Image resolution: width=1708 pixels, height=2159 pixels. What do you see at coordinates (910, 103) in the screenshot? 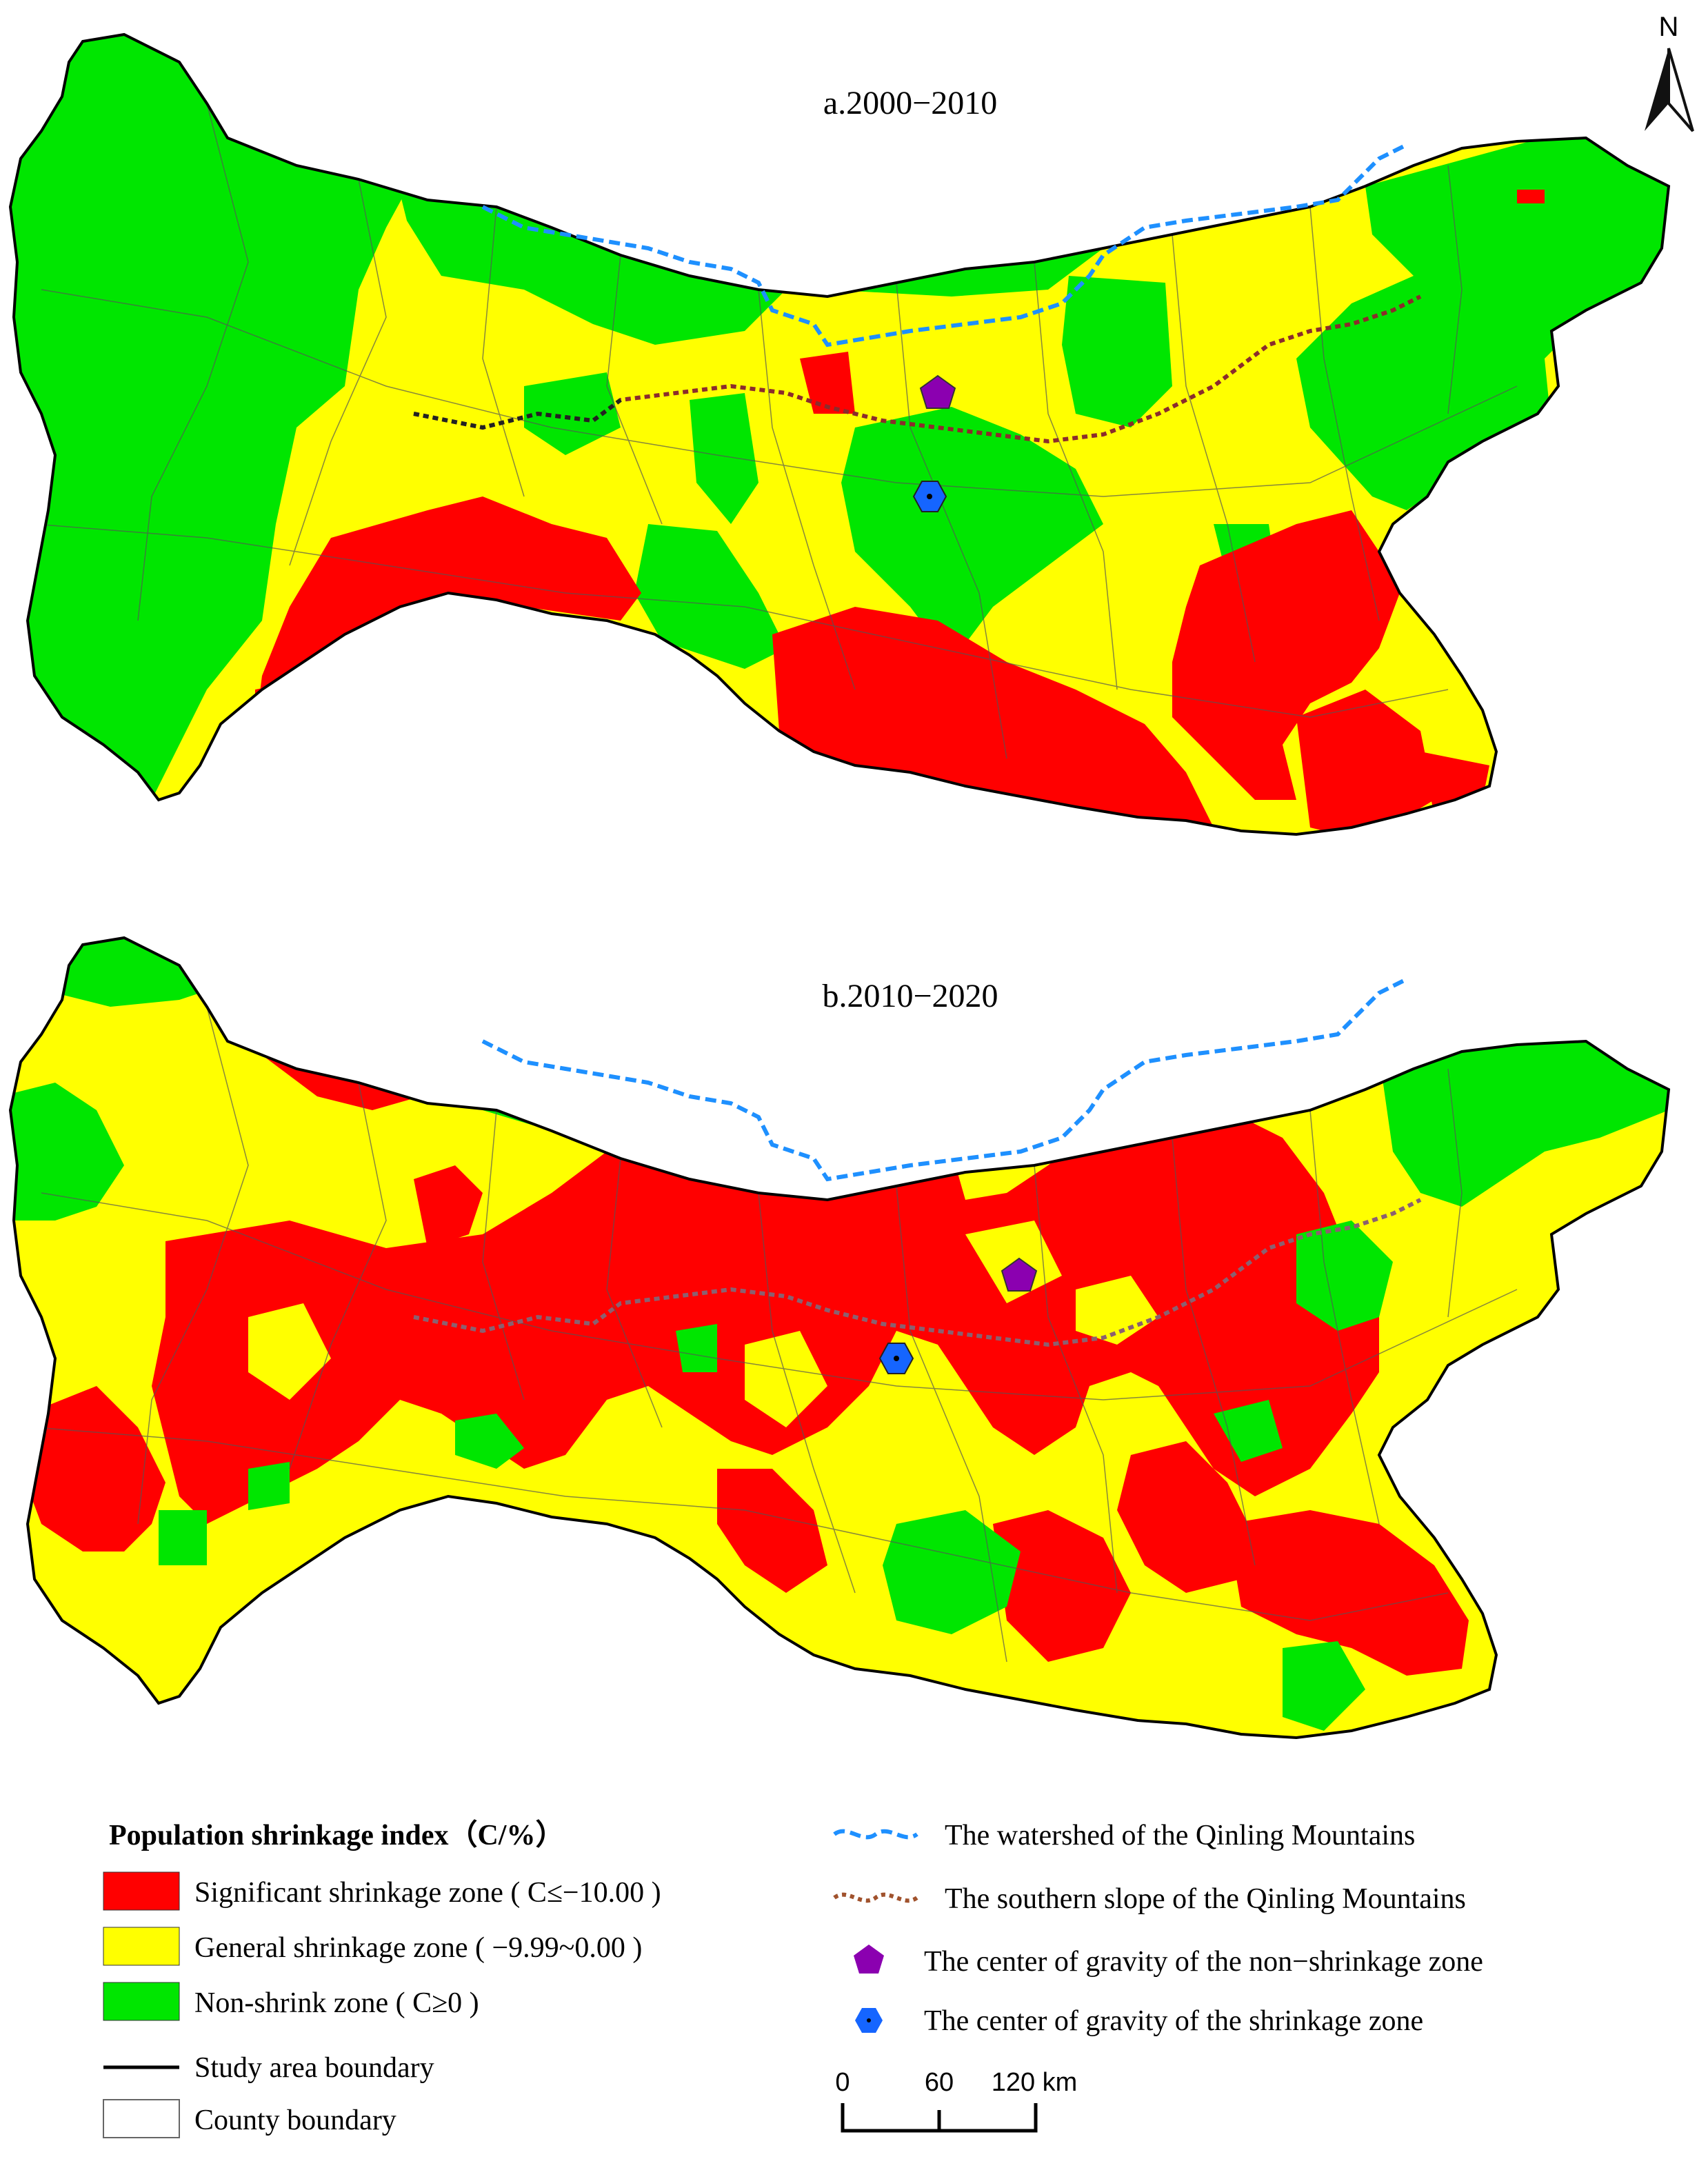
I see `panel-a-title: a.2000−2010` at bounding box center [910, 103].